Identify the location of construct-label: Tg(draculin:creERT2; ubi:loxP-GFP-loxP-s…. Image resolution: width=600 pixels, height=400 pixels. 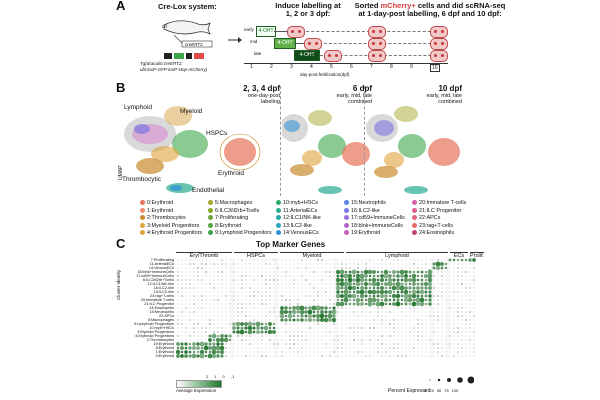
(174, 66).